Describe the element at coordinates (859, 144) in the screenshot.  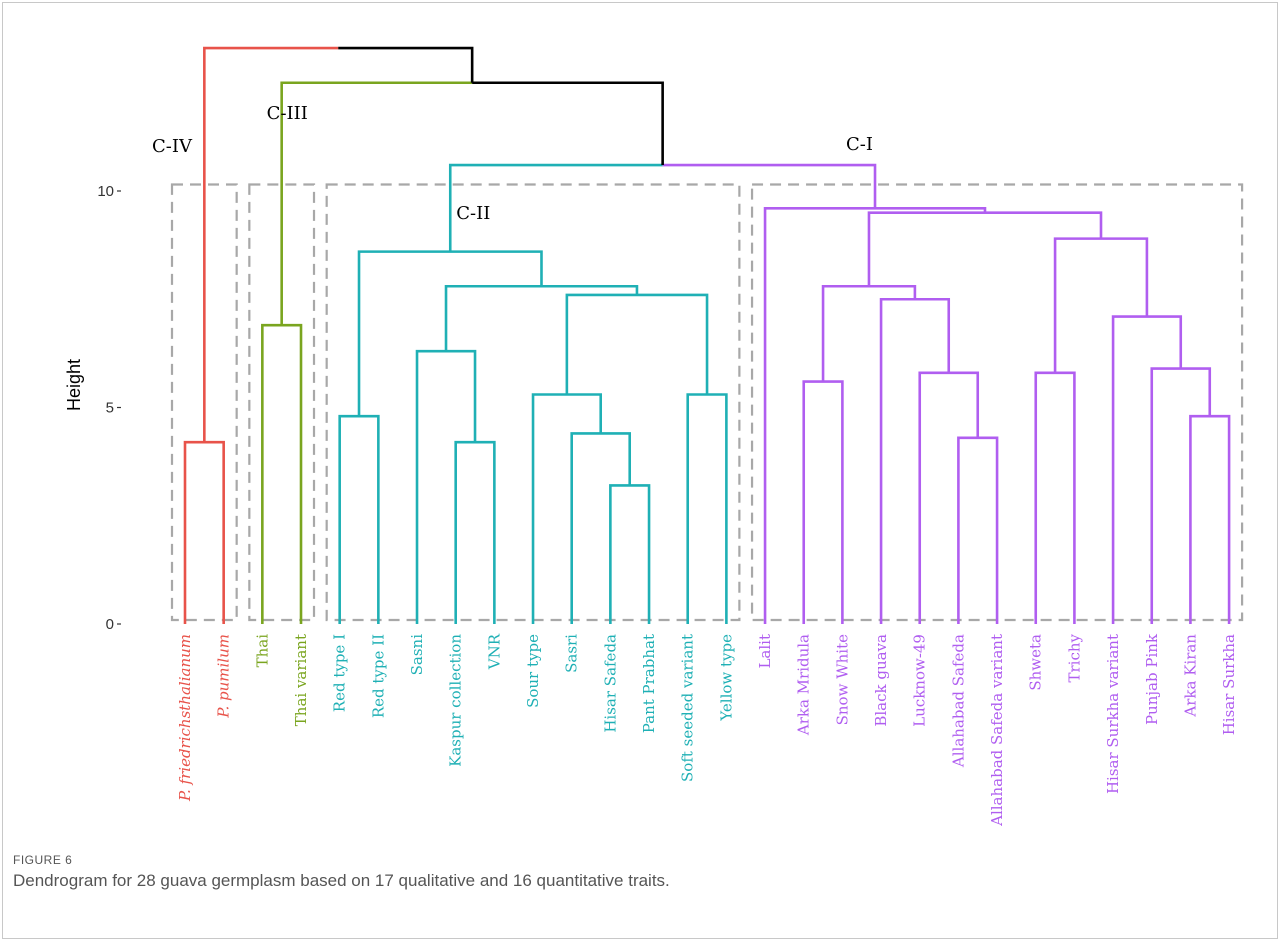
I see `cluster-label-c-i: C-I` at that location.